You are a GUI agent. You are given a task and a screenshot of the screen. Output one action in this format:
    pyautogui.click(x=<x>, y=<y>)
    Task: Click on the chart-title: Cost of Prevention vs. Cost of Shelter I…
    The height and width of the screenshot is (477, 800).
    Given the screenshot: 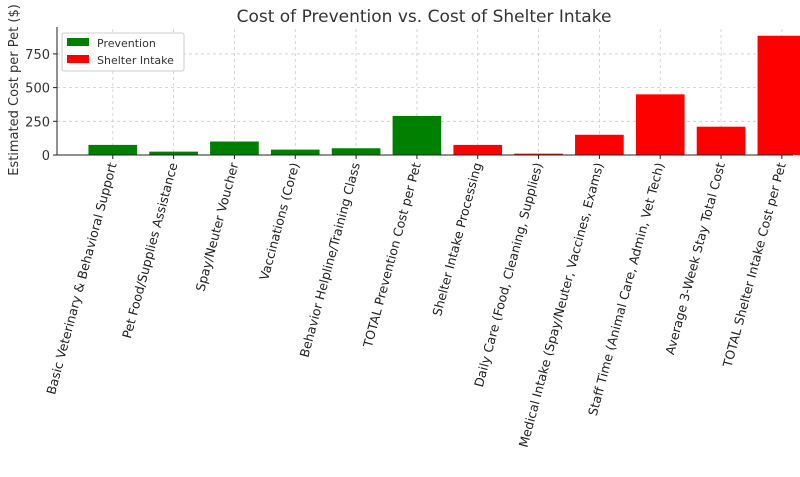 What is the action you would take?
    pyautogui.click(x=424, y=17)
    